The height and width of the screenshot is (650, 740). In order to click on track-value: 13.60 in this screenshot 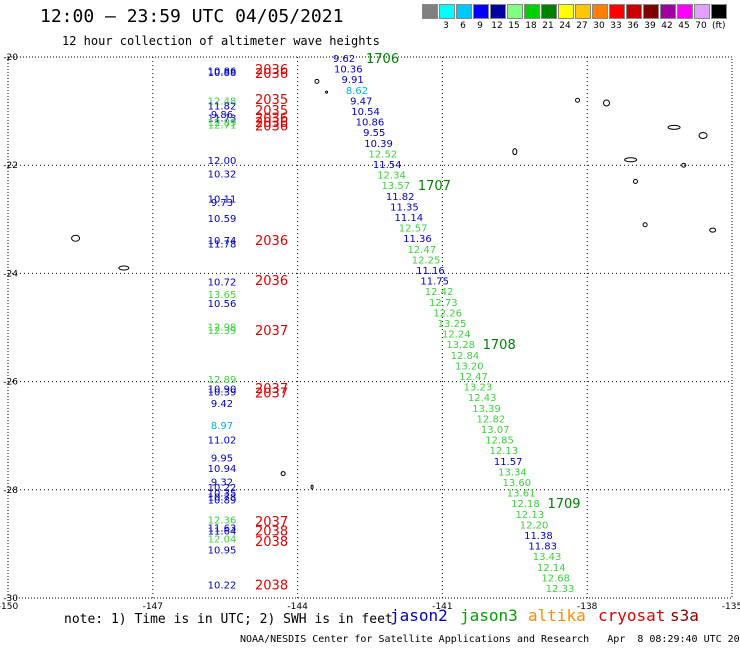, I will do `click(516, 483)`.